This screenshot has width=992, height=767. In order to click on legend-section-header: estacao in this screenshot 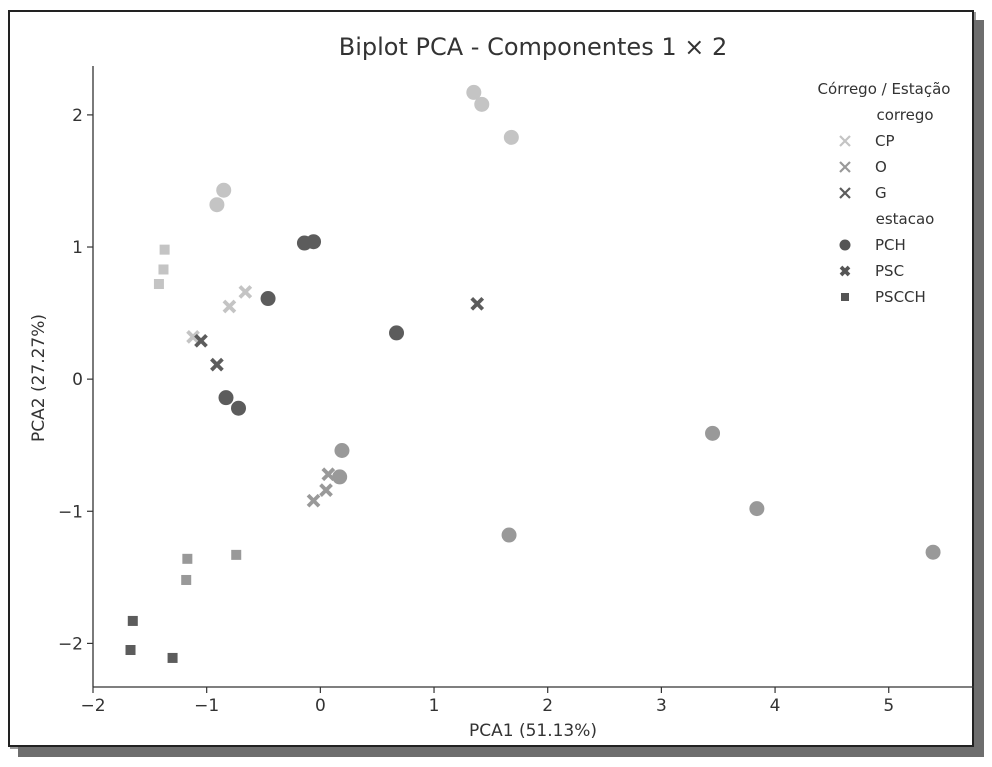, I will do `click(905, 219)`.